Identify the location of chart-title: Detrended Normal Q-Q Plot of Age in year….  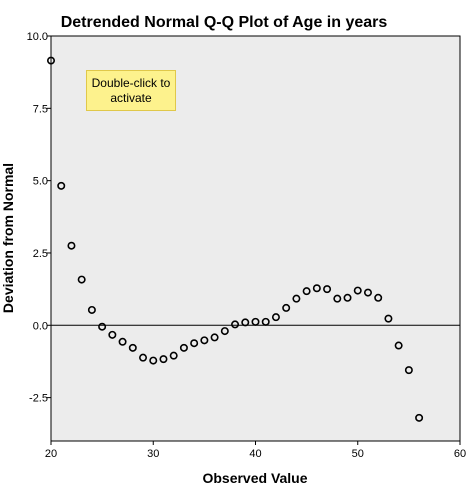
(224, 22).